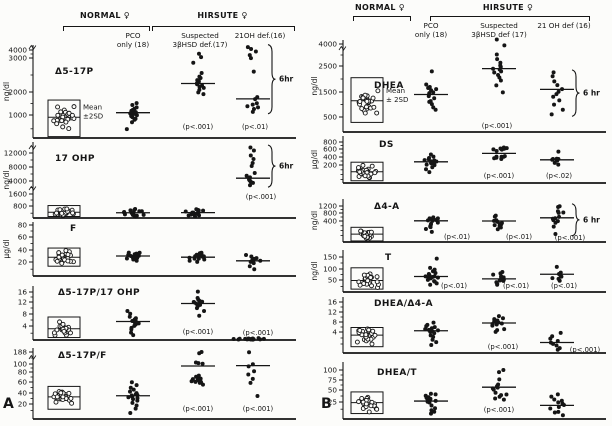 Image resolution: width=612 pixels, height=426 pixels. Describe the element at coordinates (575, 93) in the screenshot. I see `six-hour-brace` at that location.